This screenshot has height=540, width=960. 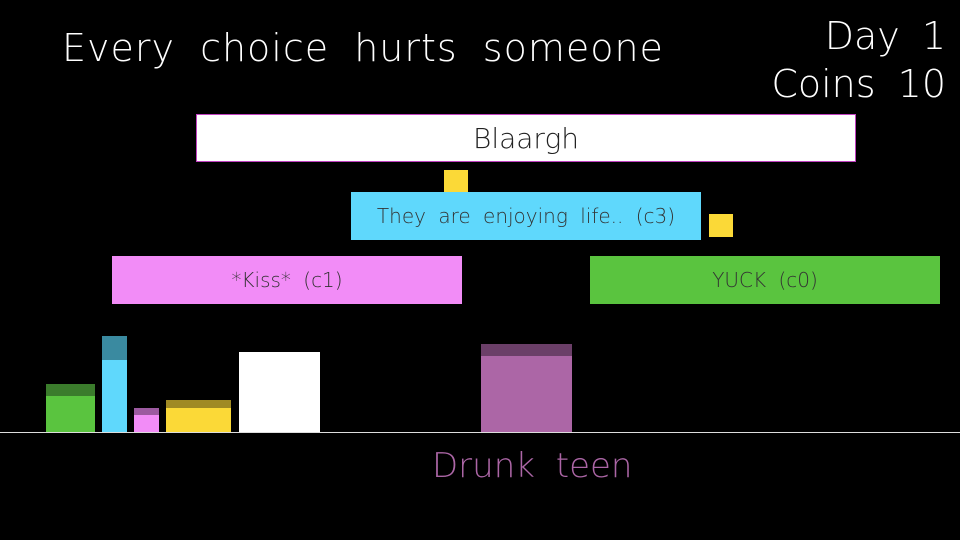 I want to click on character-name: Drunk teen, so click(x=532, y=466).